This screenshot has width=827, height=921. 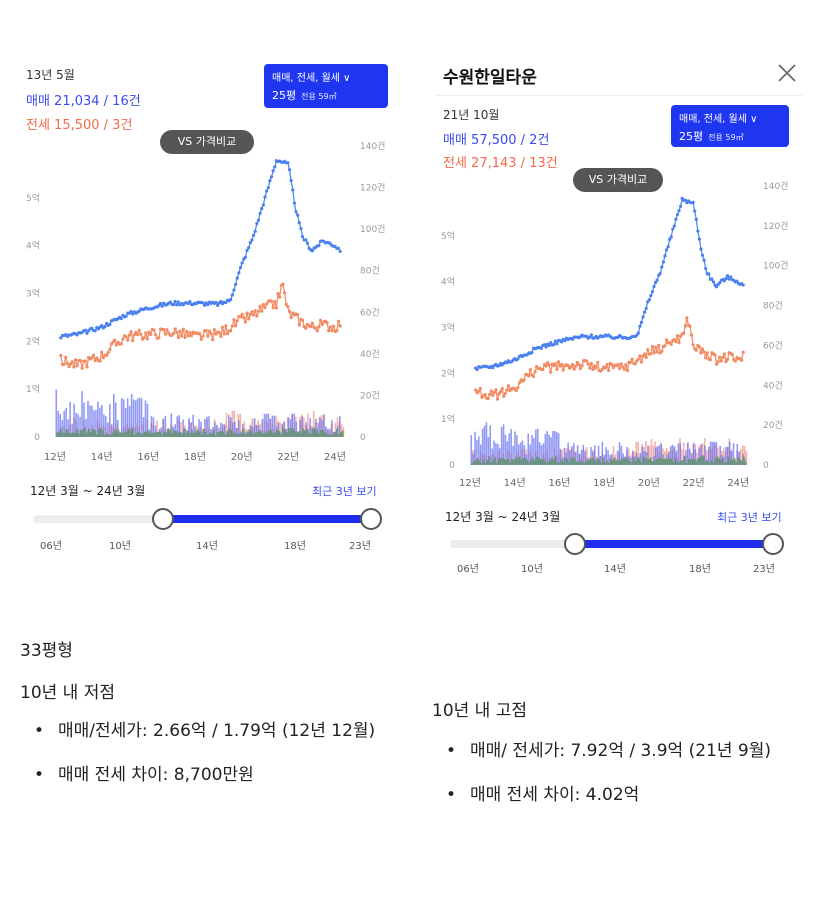 What do you see at coordinates (479, 711) in the screenshot?
I see `high-heading: 10년 내 고점` at bounding box center [479, 711].